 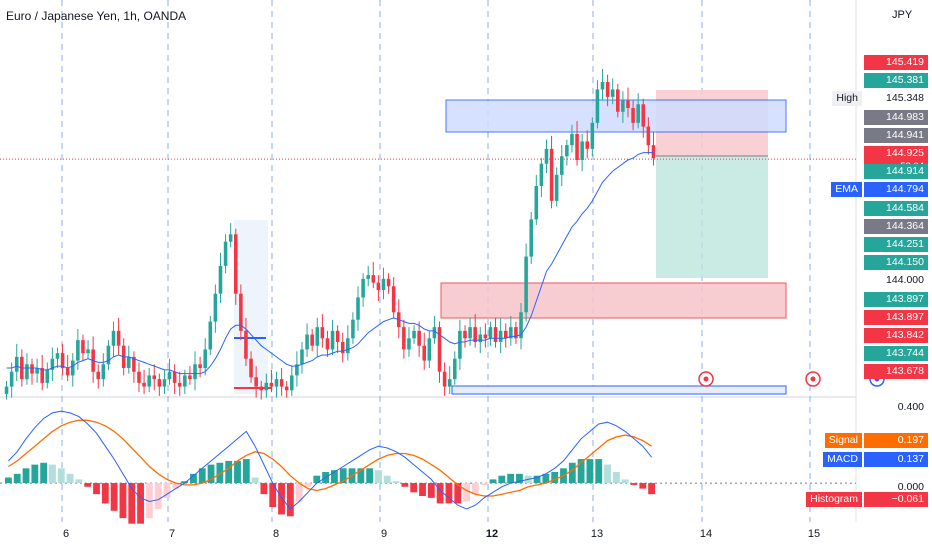 I want to click on price-tag: 145.419, so click(x=896, y=62).